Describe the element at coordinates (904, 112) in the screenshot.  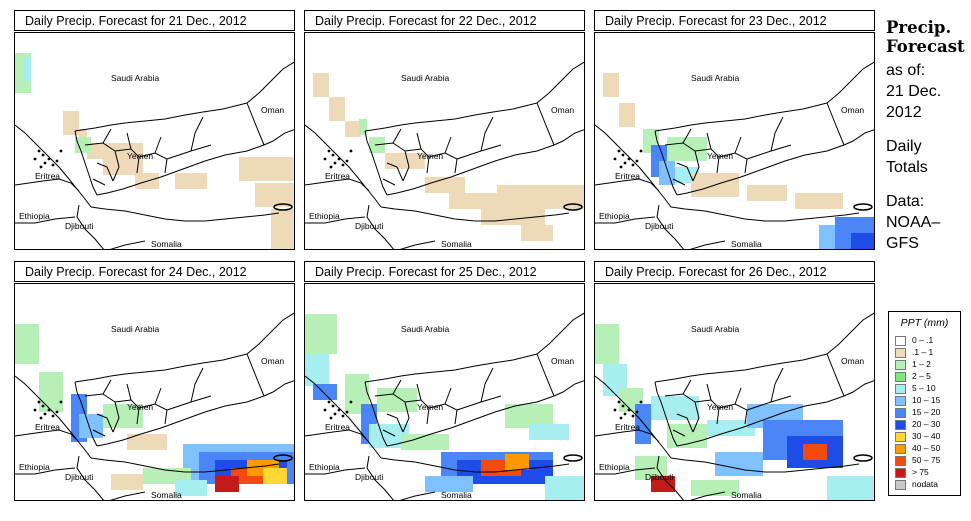
I see `as-of-date-line2: 2012` at that location.